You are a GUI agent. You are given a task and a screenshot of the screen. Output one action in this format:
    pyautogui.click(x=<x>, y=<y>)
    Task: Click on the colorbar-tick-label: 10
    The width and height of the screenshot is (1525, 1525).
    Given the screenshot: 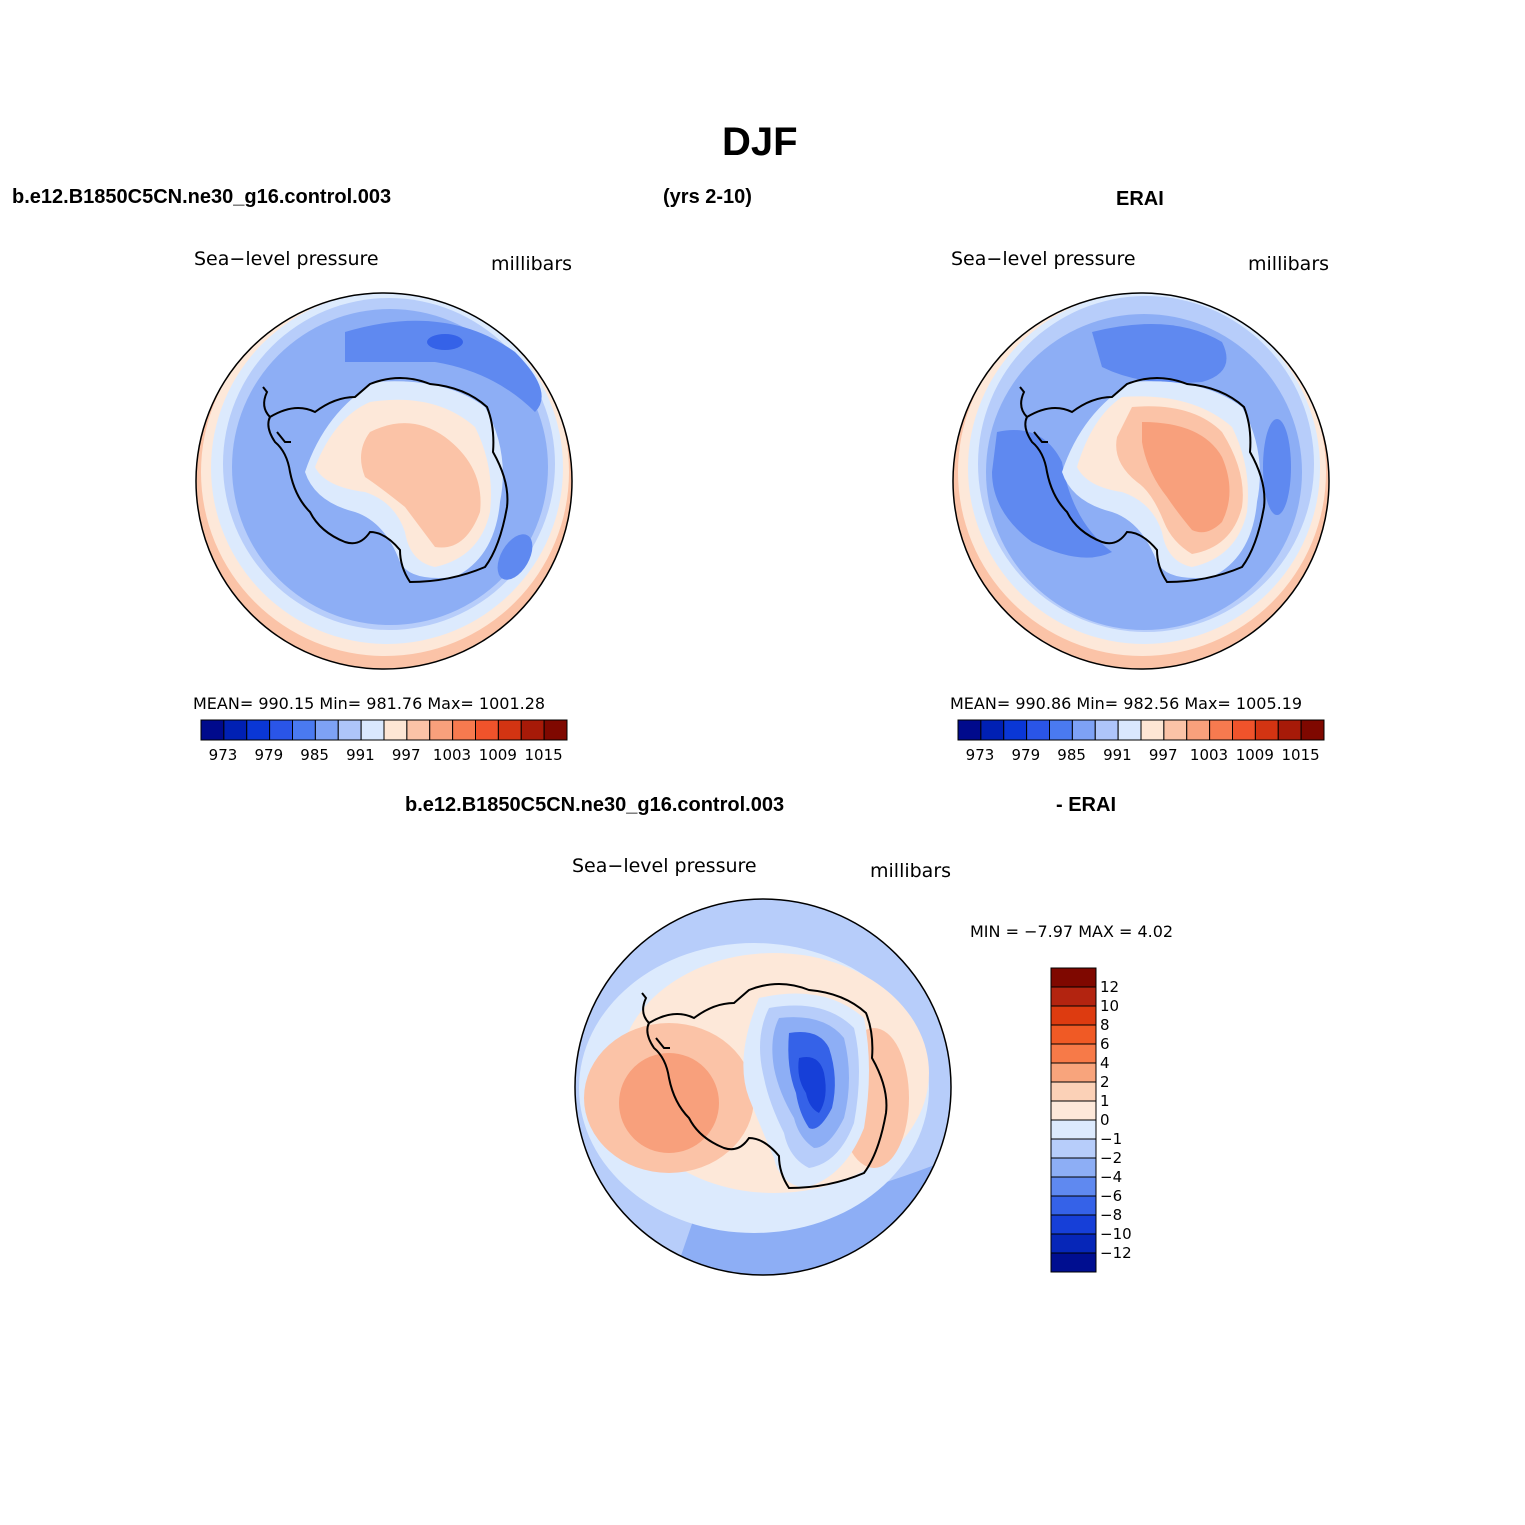 What is the action you would take?
    pyautogui.click(x=1110, y=1006)
    